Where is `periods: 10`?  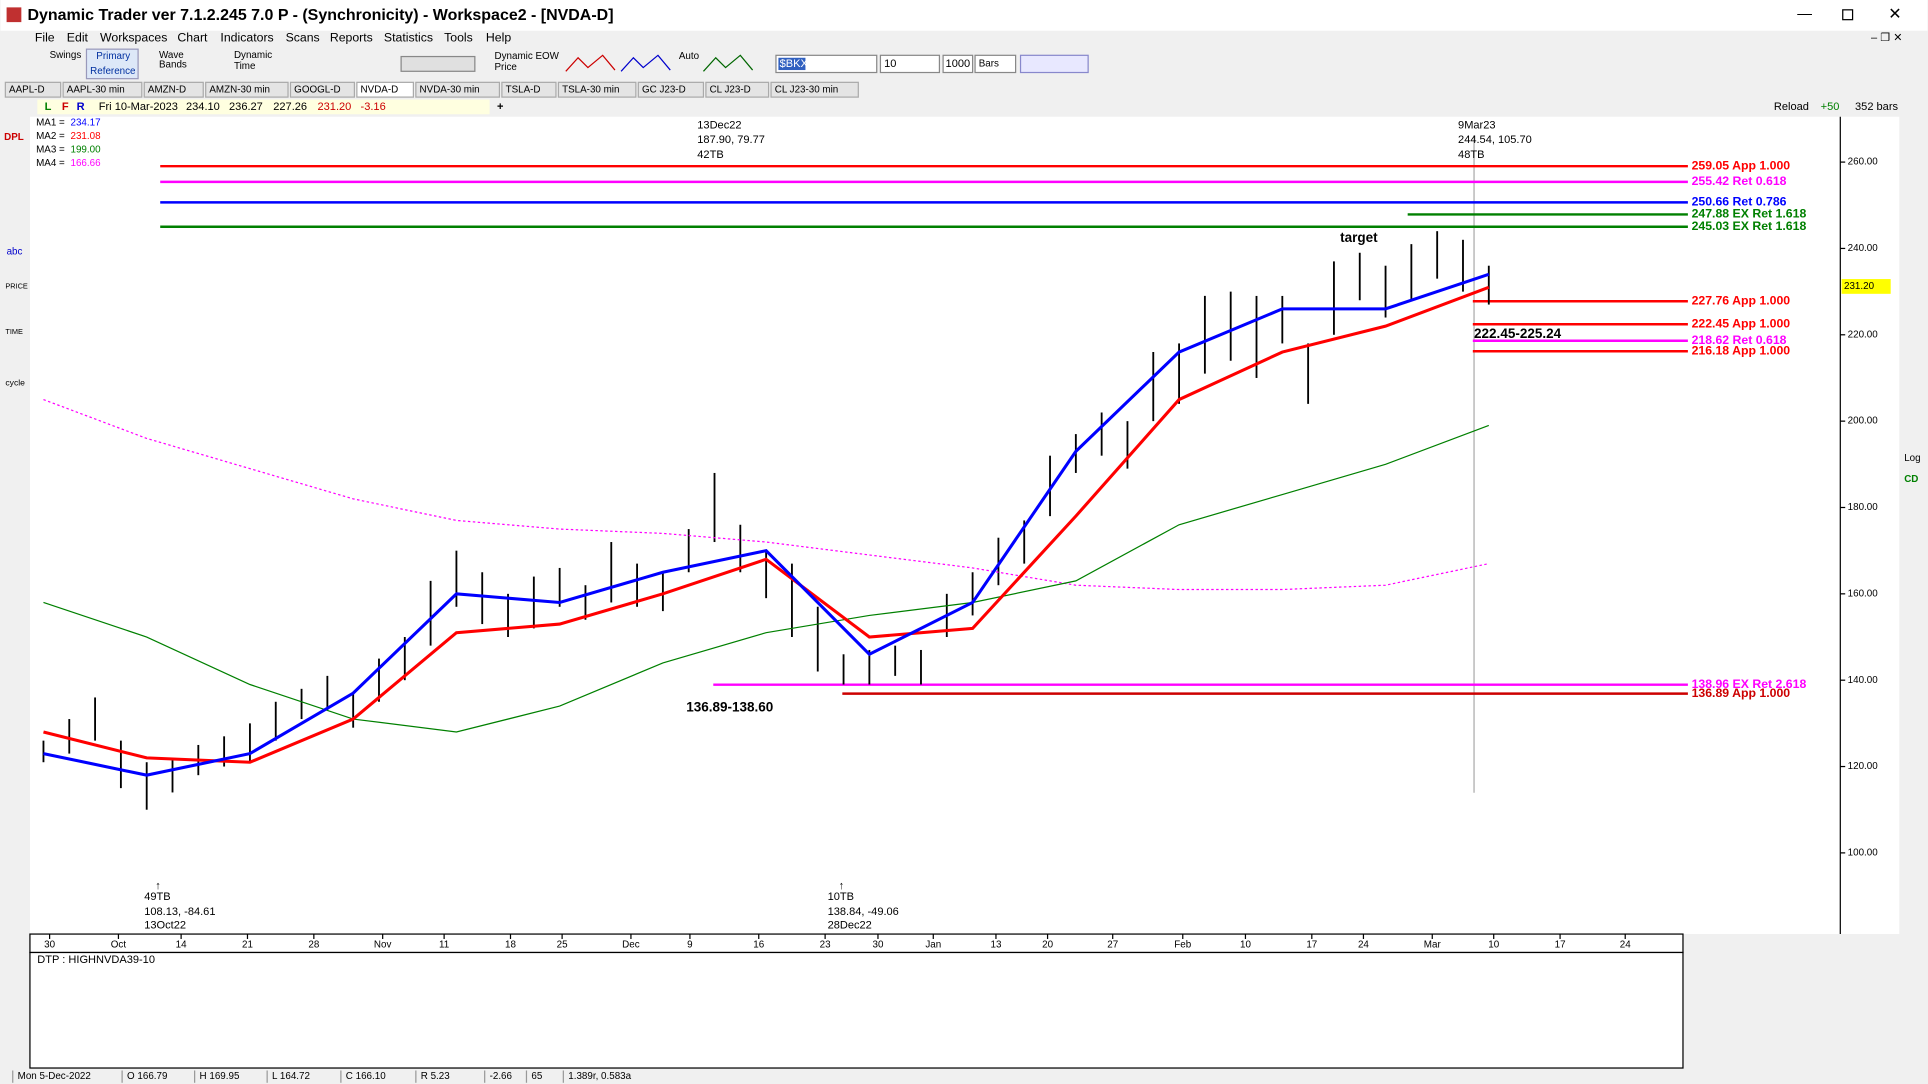 periods: 10 is located at coordinates (890, 64).